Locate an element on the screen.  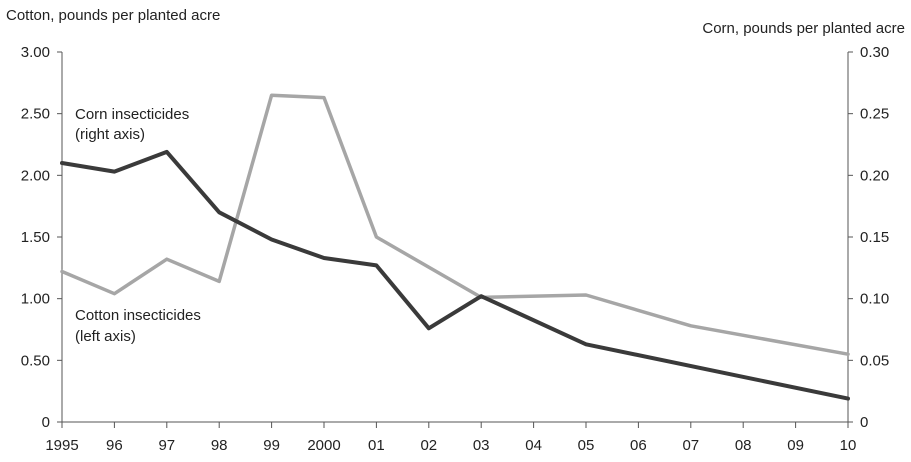
x-tick-label: 04 is located at coordinates (533, 445).